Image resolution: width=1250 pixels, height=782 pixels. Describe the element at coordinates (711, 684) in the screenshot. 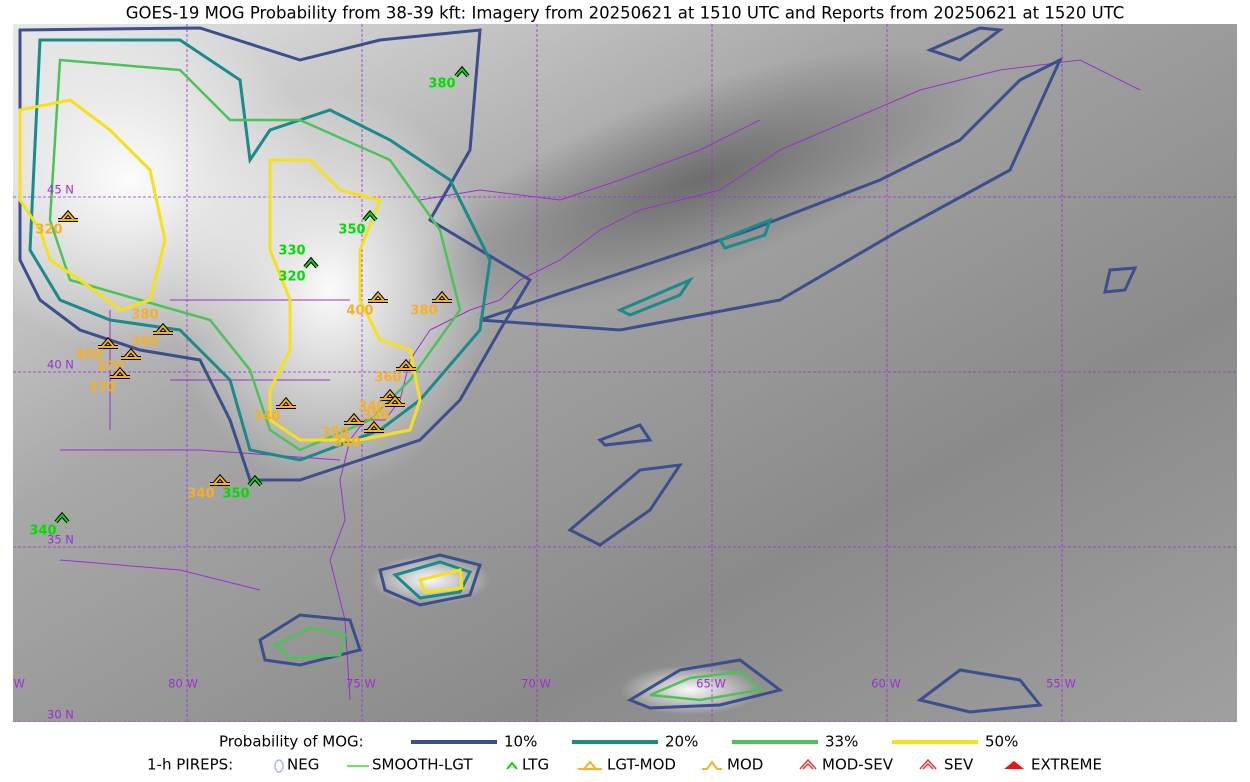

I see `longitude-label: 65 W` at that location.